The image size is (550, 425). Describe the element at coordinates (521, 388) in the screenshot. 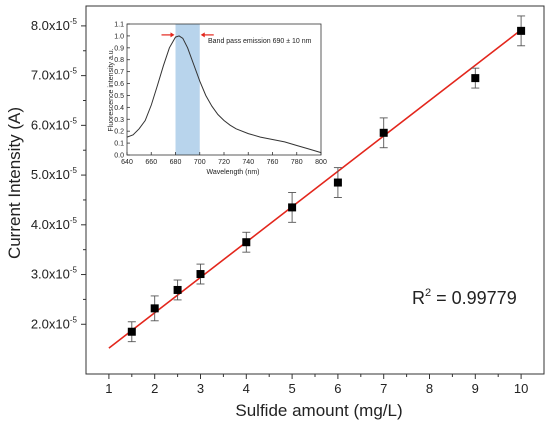

I see `x-tick-label: 10` at that location.